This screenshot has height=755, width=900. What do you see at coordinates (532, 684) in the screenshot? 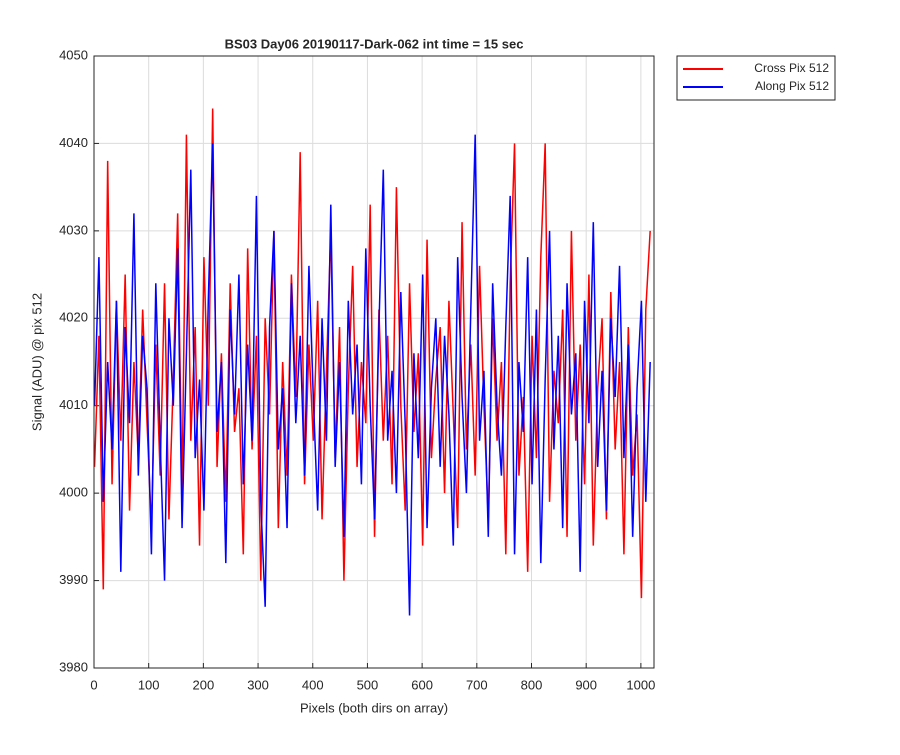
I see `x-tick-label: 800` at bounding box center [532, 684].